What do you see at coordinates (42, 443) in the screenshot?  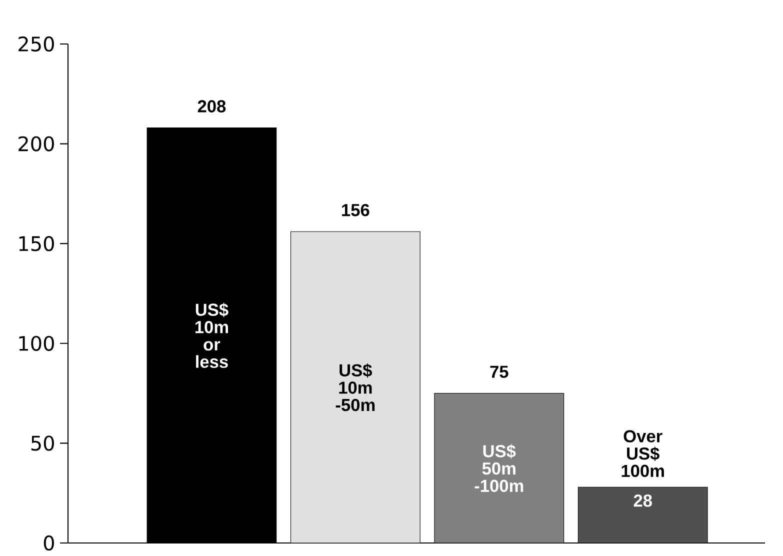 I see `y-tick-label: 50` at bounding box center [42, 443].